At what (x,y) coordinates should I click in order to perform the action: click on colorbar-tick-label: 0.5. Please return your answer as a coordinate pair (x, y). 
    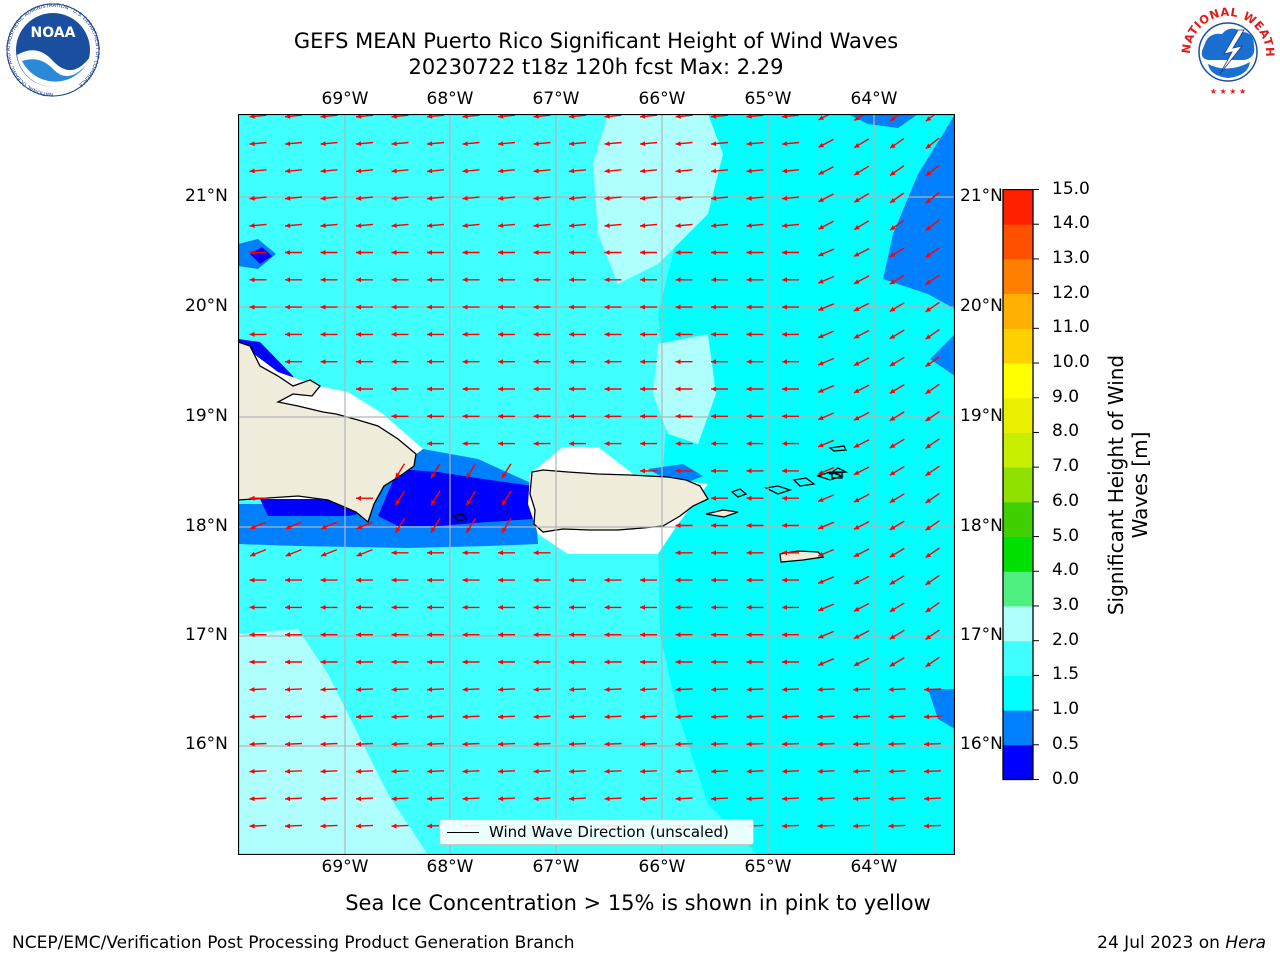
    Looking at the image, I should click on (1066, 743).